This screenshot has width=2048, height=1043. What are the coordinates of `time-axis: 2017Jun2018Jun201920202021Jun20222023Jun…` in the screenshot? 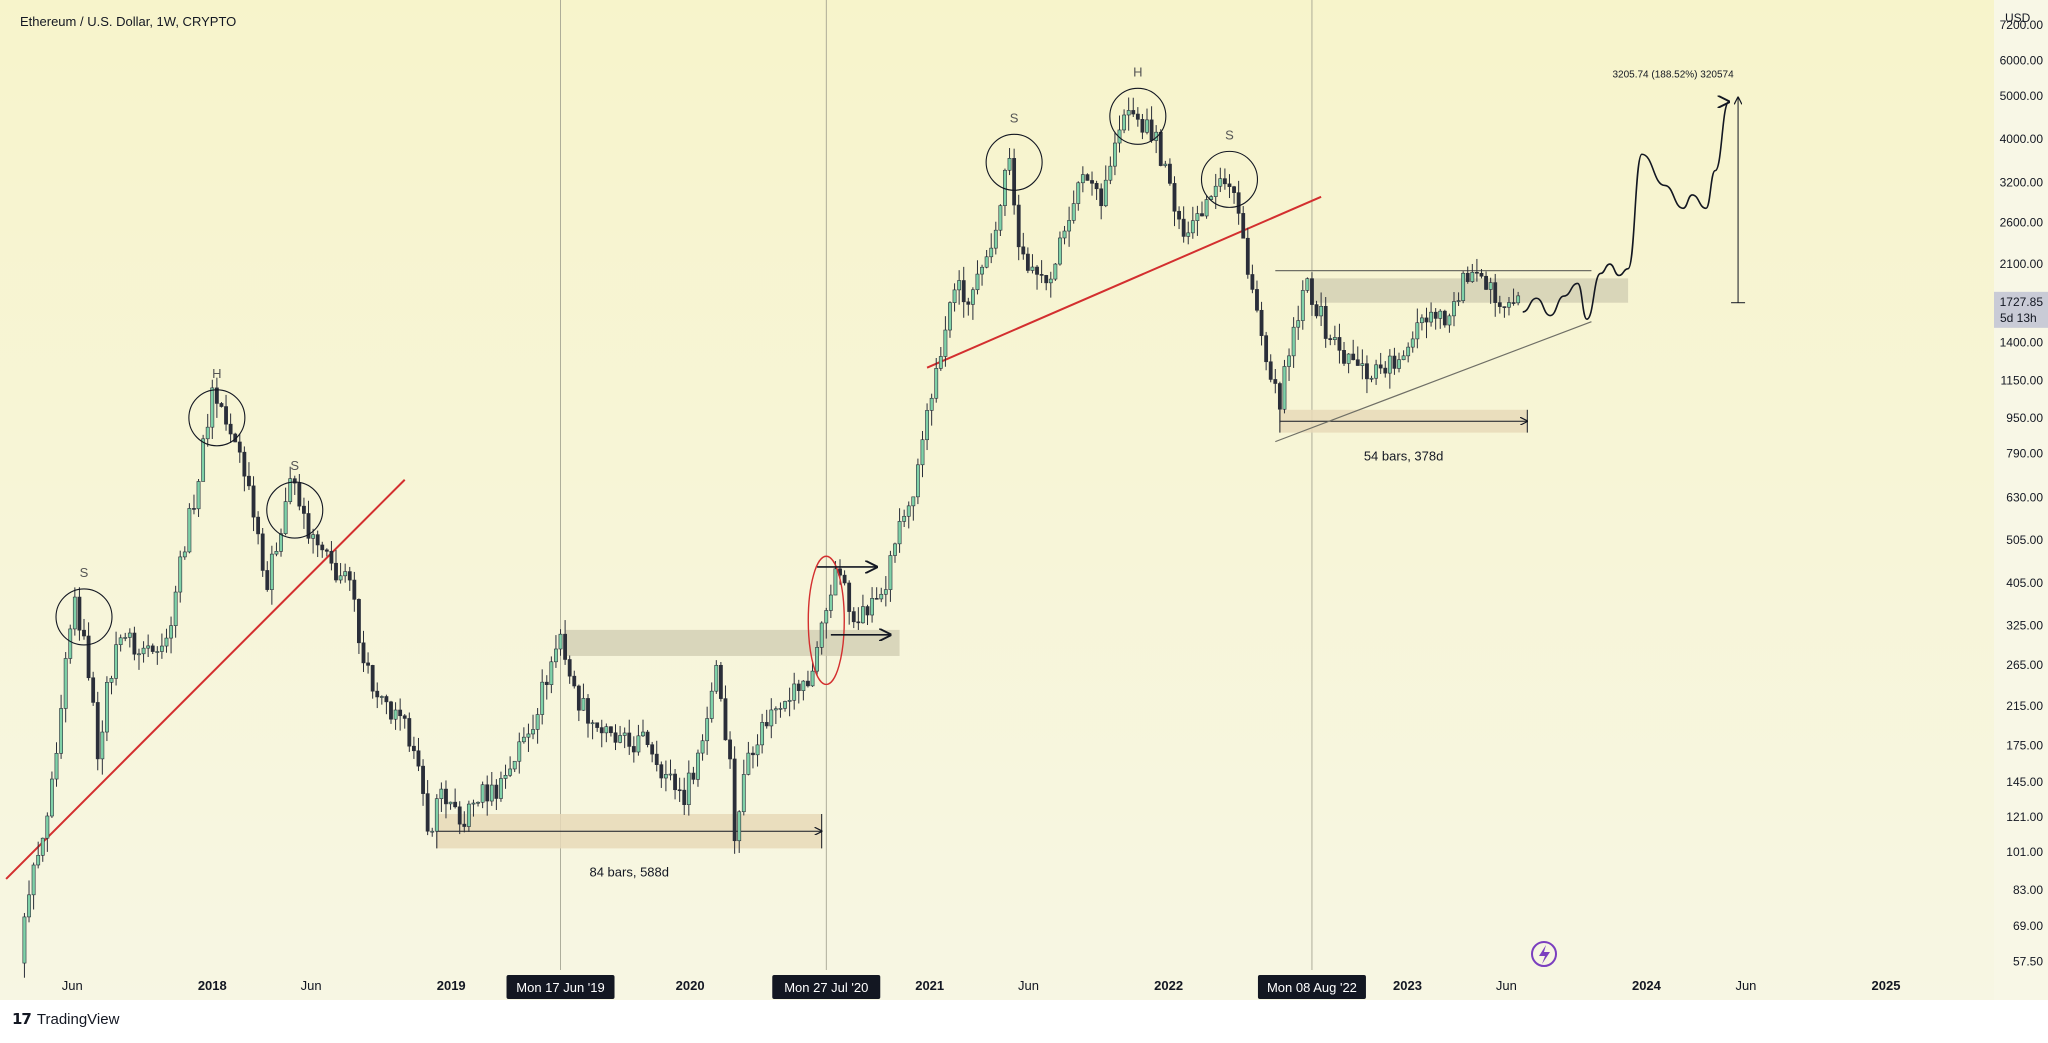 It's located at (981, 987).